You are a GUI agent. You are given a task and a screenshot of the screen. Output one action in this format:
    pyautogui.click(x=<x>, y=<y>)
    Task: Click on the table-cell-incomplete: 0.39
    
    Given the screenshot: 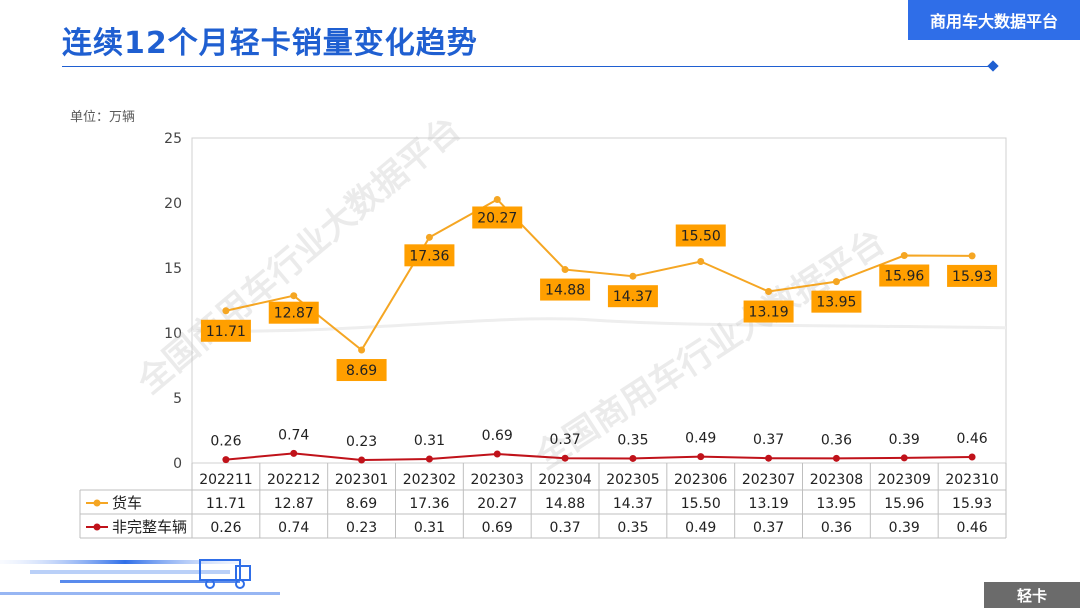 What is the action you would take?
    pyautogui.click(x=904, y=528)
    